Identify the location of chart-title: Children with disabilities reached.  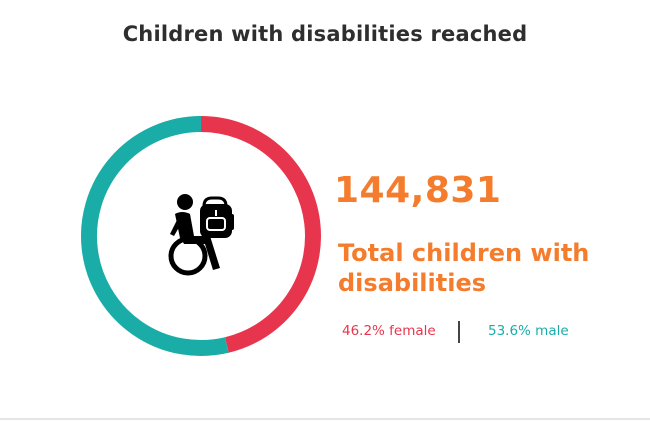
(325, 34).